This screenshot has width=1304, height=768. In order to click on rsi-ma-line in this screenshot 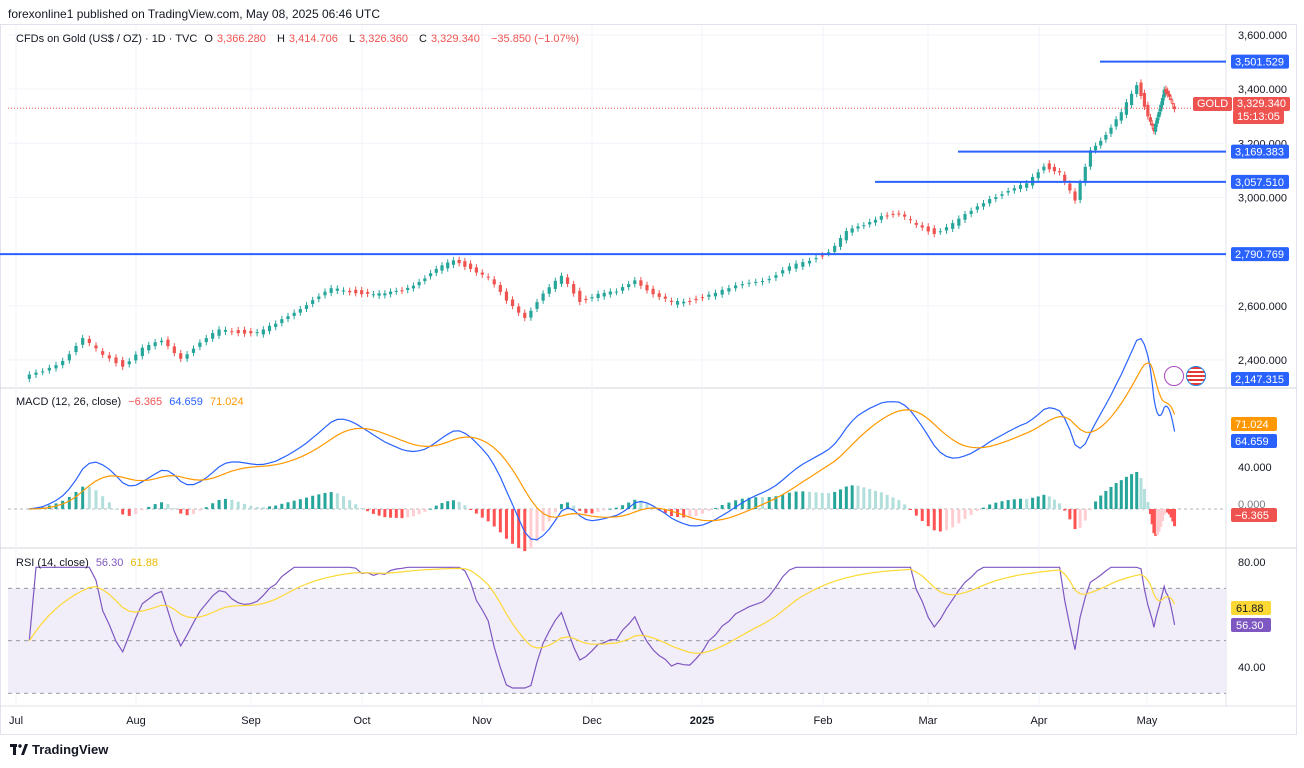, I will do `click(602, 610)`.